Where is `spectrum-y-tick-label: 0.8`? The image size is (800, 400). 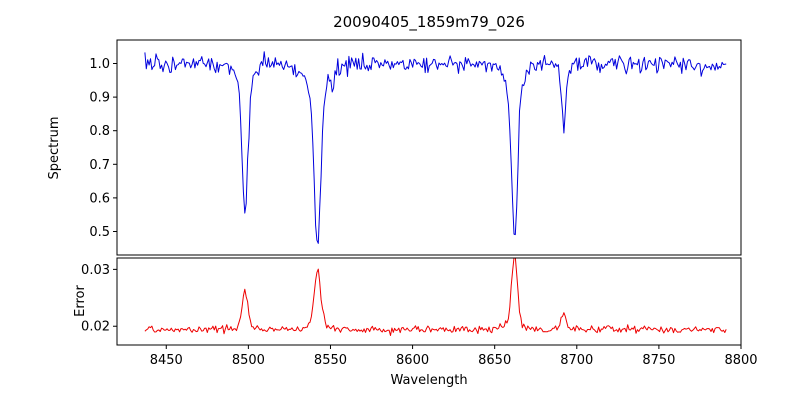 spectrum-y-tick-label: 0.8 is located at coordinates (99, 131).